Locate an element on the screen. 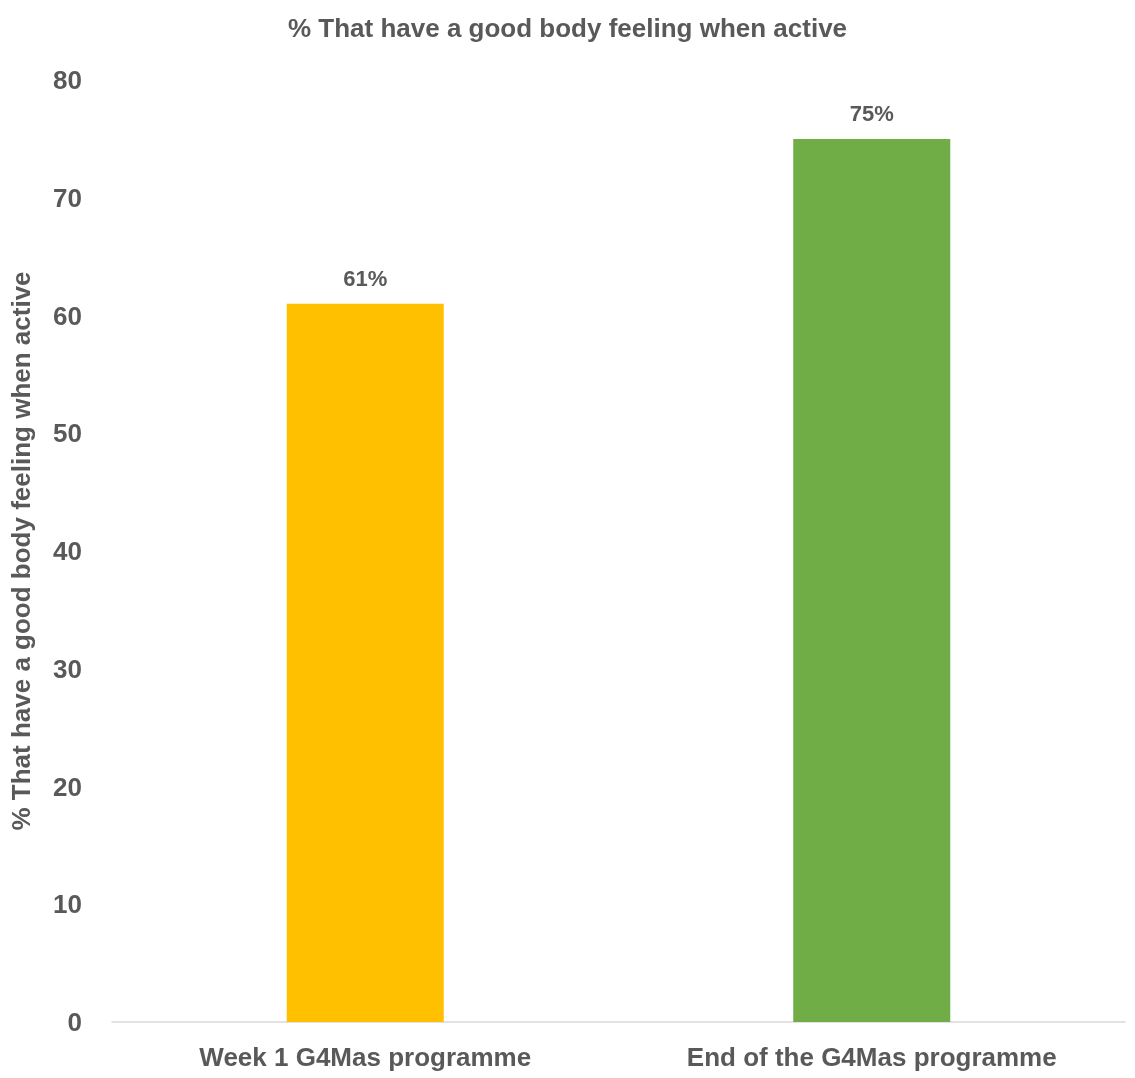  y-tick-label: 10 is located at coordinates (67, 904).